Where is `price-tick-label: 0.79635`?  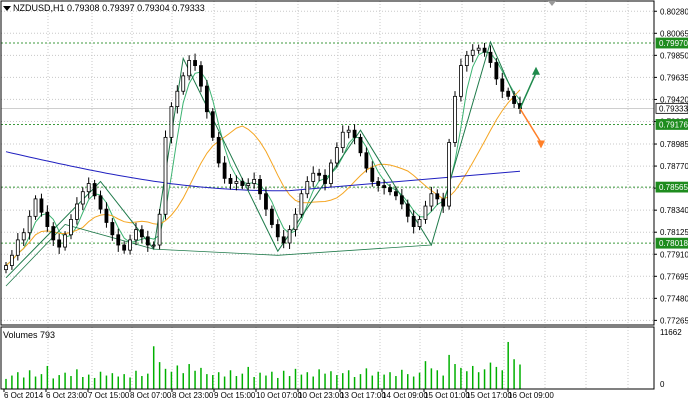 price-tick-label: 0.79635 is located at coordinates (674, 77).